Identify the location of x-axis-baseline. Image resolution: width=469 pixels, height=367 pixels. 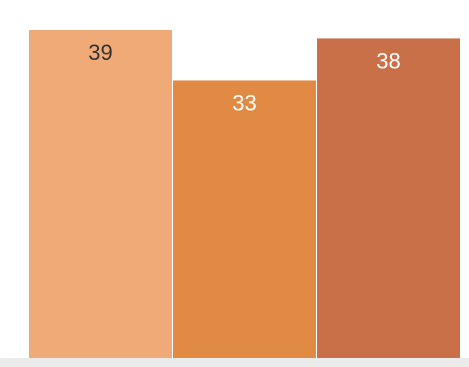
(234, 362).